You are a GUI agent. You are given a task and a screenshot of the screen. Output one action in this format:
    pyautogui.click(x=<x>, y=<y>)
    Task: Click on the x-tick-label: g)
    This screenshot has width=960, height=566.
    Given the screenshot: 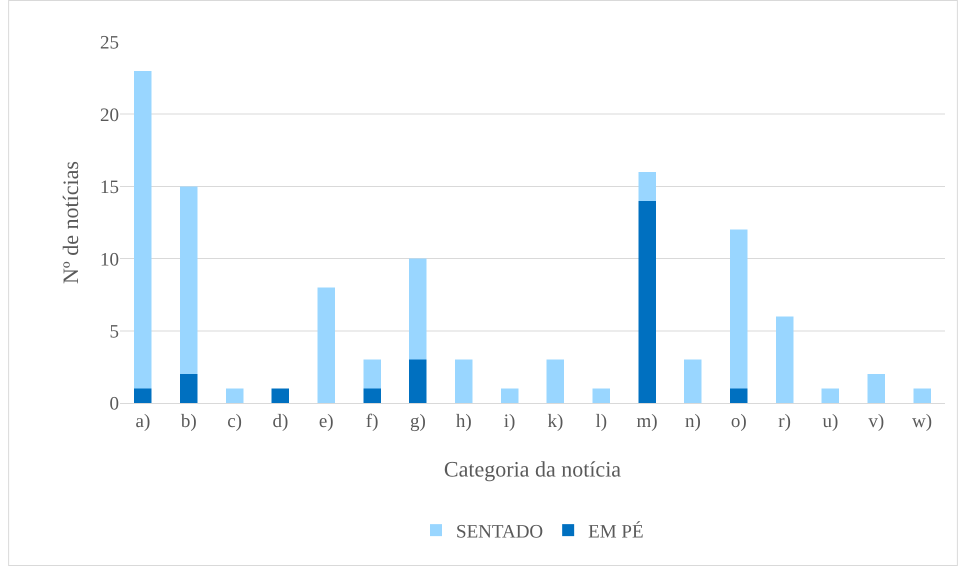 What is the action you would take?
    pyautogui.click(x=418, y=421)
    